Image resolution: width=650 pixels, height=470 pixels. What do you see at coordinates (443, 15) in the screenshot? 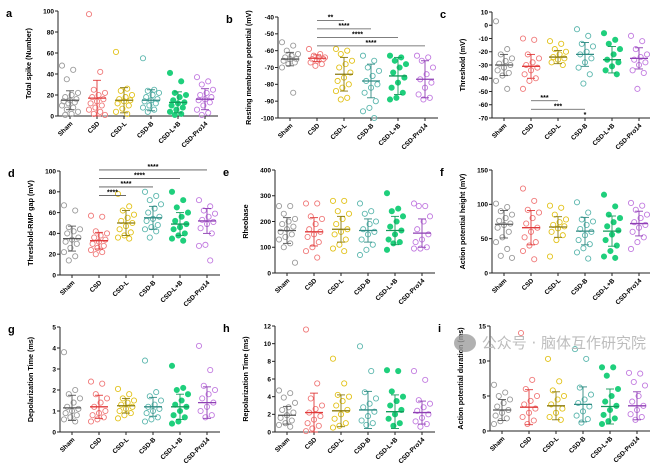
I see `panel-letter: c` at bounding box center [443, 15].